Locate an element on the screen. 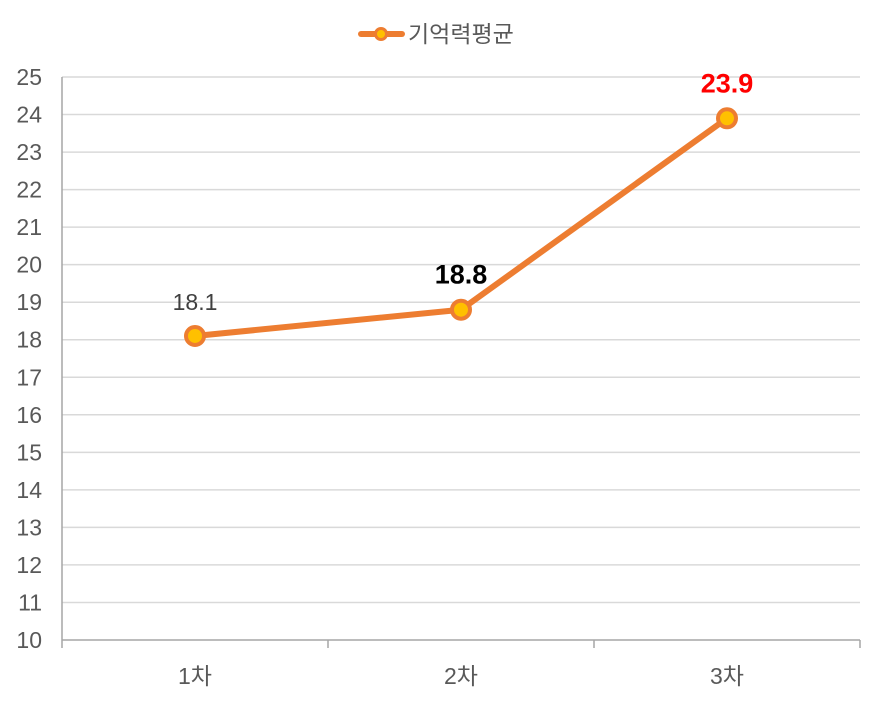  x-tick-label: 1차 is located at coordinates (195, 676).